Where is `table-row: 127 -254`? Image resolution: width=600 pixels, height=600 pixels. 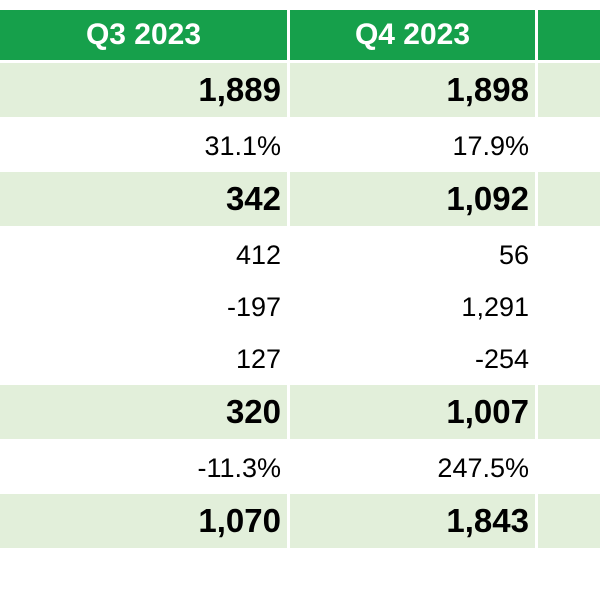
table-row: 127 -254 is located at coordinates (300, 357).